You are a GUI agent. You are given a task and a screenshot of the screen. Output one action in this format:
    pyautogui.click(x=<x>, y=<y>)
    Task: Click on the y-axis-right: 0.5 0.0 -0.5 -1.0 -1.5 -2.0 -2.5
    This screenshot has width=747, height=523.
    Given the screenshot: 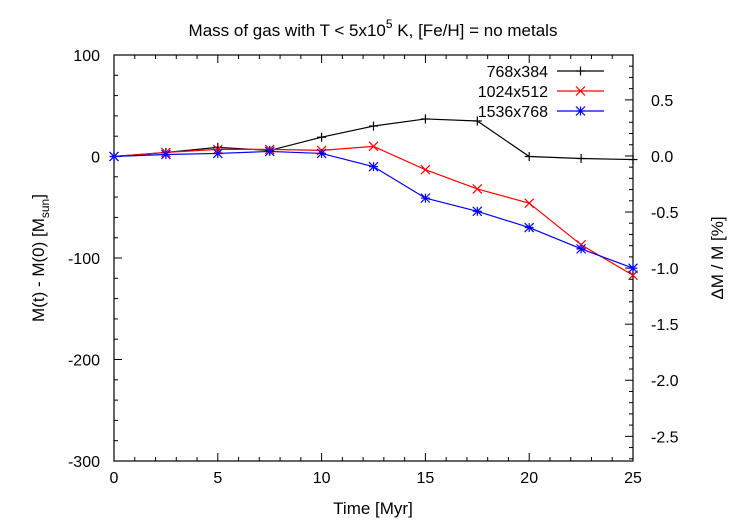 What is the action you would take?
    pyautogui.click(x=652, y=262)
    